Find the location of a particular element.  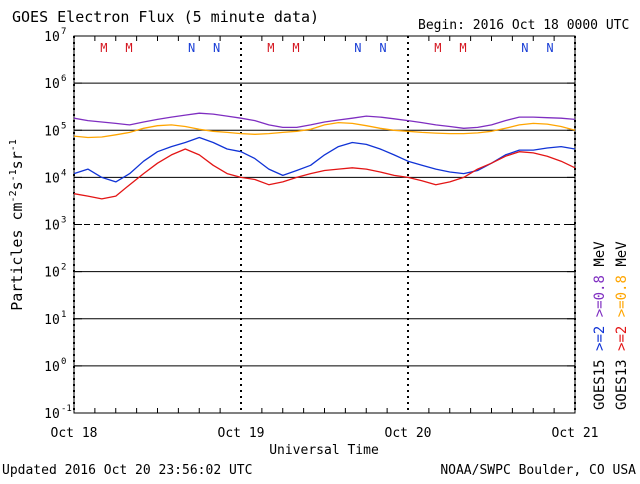

series-line-goes13-ge08 is located at coordinates (324, 130).